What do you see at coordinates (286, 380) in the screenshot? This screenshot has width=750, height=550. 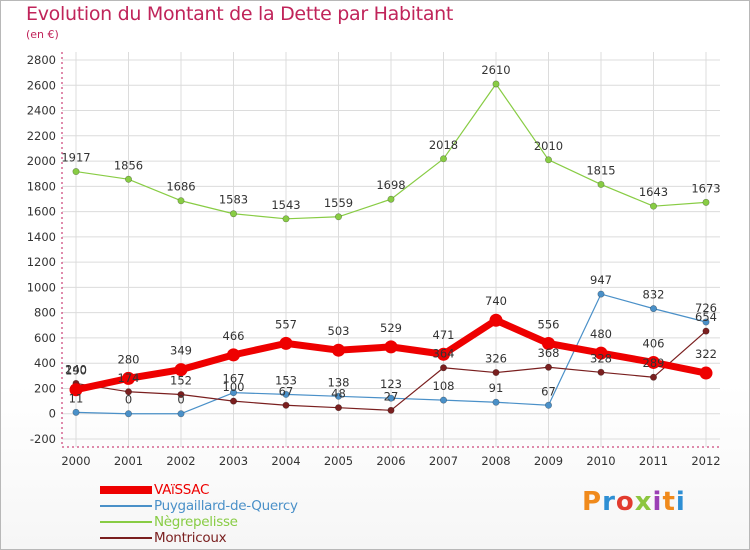 I see `data-label: 153` at bounding box center [286, 380].